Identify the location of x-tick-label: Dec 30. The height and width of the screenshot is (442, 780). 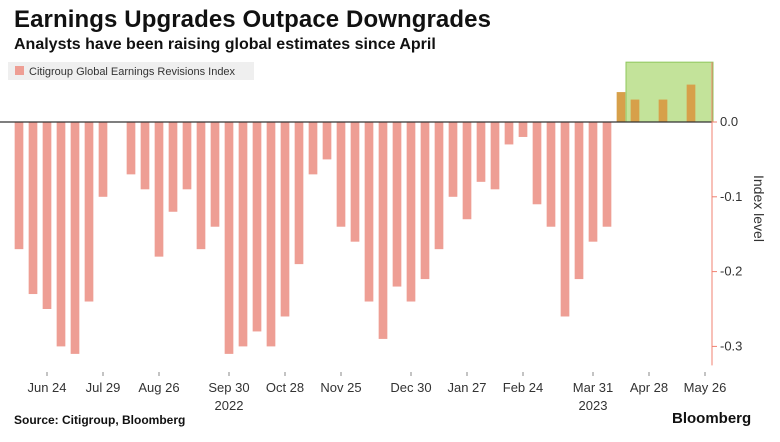
(410, 387).